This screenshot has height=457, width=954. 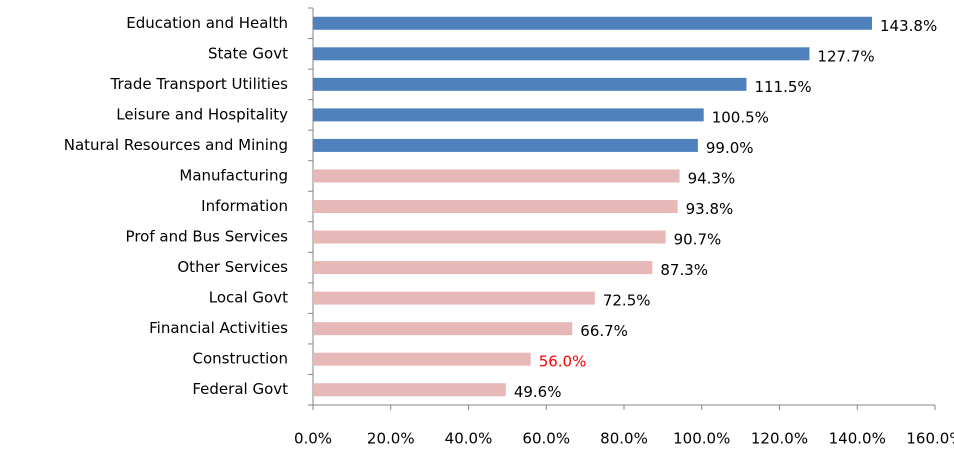 What do you see at coordinates (391, 439) in the screenshot?
I see `x-tick-label: 20.0%` at bounding box center [391, 439].